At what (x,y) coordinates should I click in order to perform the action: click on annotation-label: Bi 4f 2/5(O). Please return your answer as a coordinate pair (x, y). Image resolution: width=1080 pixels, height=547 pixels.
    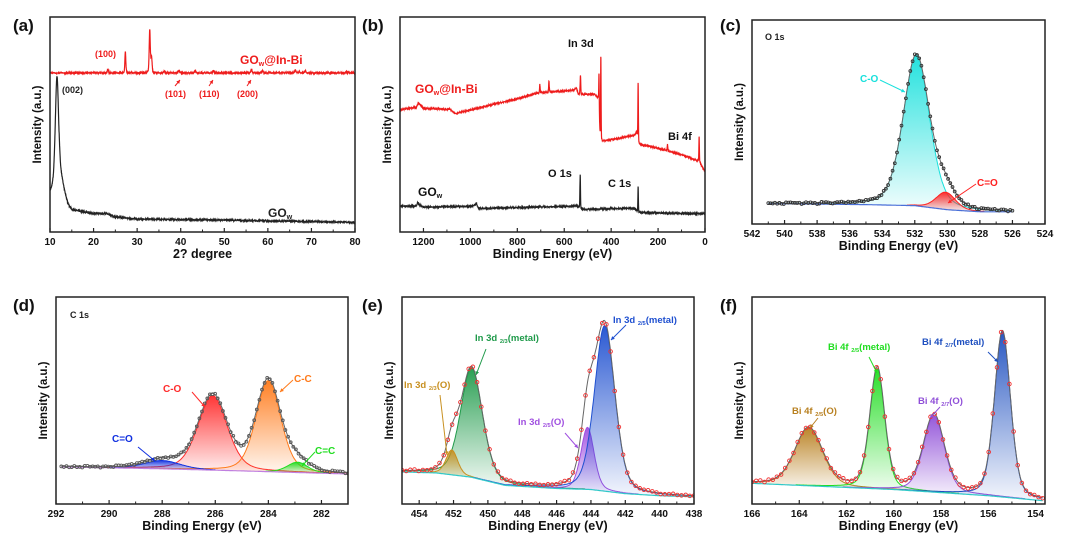
    Looking at the image, I should click on (814, 412).